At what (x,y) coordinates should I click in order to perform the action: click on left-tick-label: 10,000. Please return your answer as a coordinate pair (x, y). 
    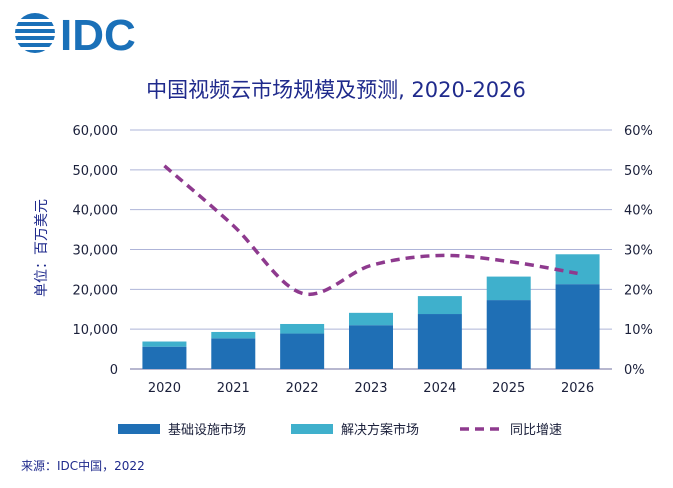
    Looking at the image, I should click on (96, 330).